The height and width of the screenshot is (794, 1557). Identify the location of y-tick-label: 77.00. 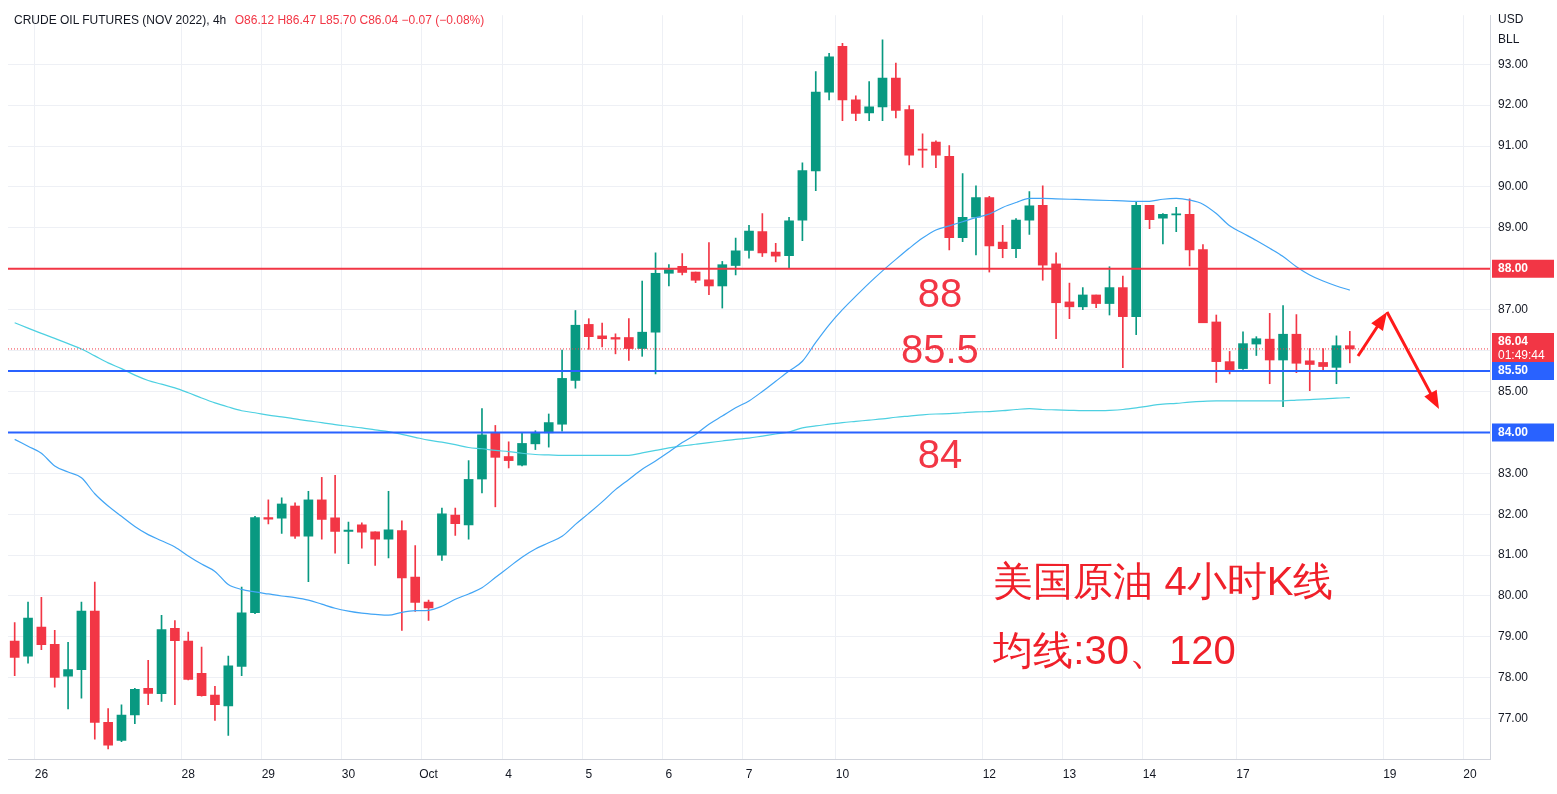
(1513, 718).